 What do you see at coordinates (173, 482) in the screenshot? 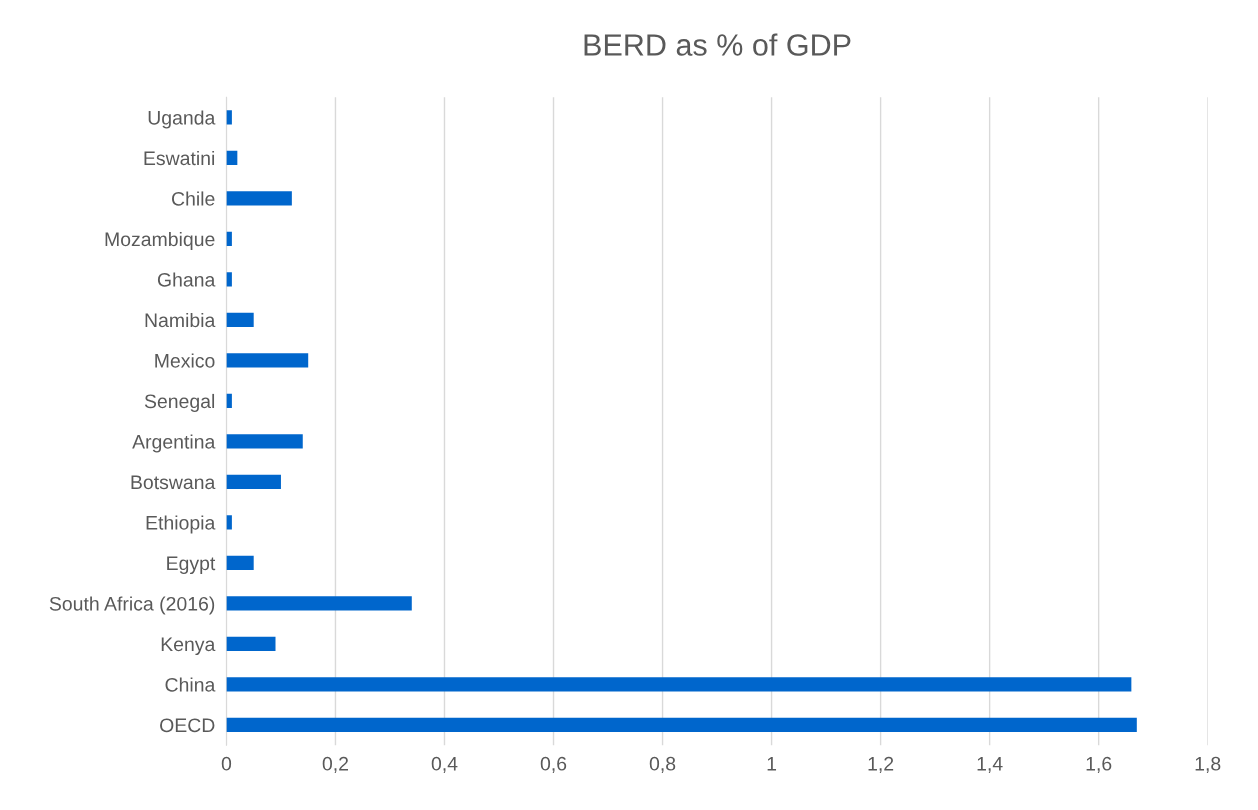
I see `y-tick-label: Botswana` at bounding box center [173, 482].